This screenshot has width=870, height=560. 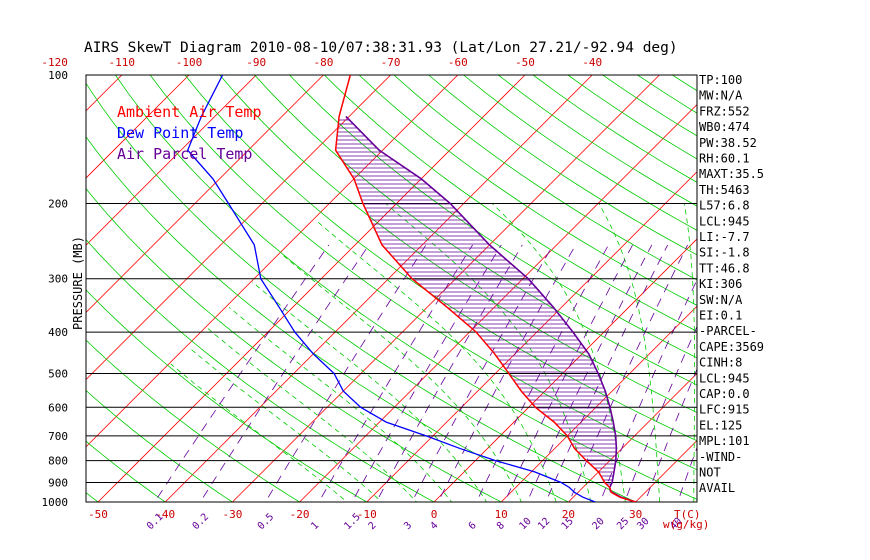 What do you see at coordinates (720, 316) in the screenshot?
I see `index-label: EI:0.1` at bounding box center [720, 316].